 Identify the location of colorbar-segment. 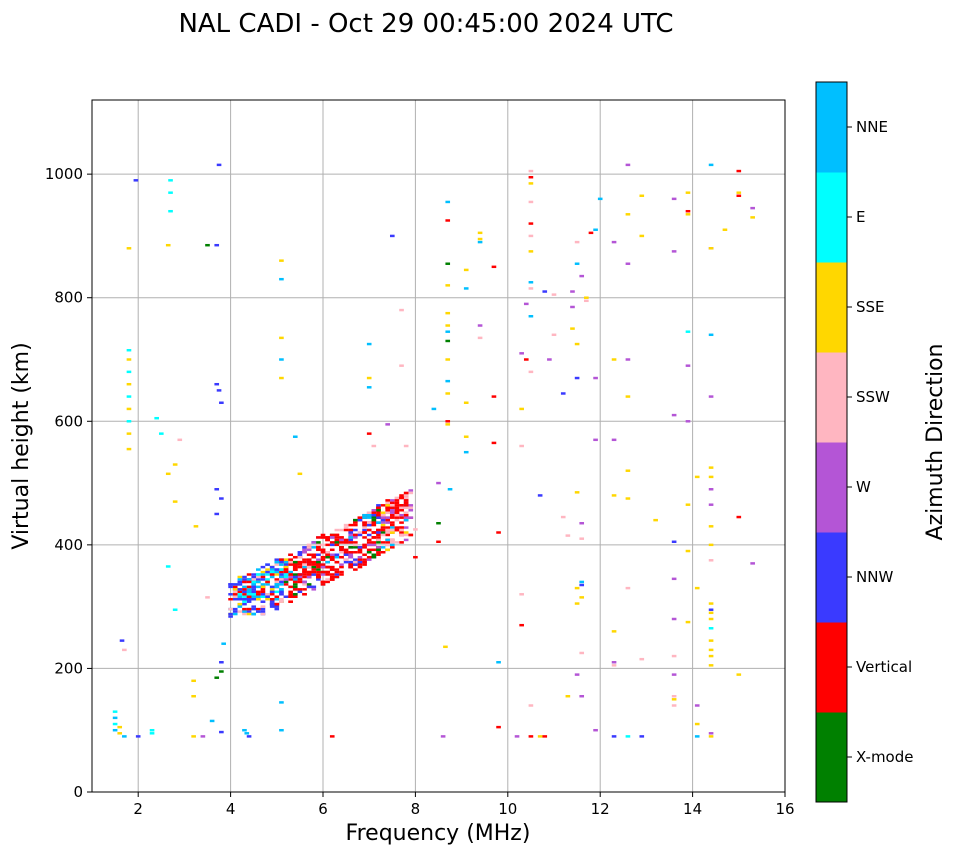
(831, 127).